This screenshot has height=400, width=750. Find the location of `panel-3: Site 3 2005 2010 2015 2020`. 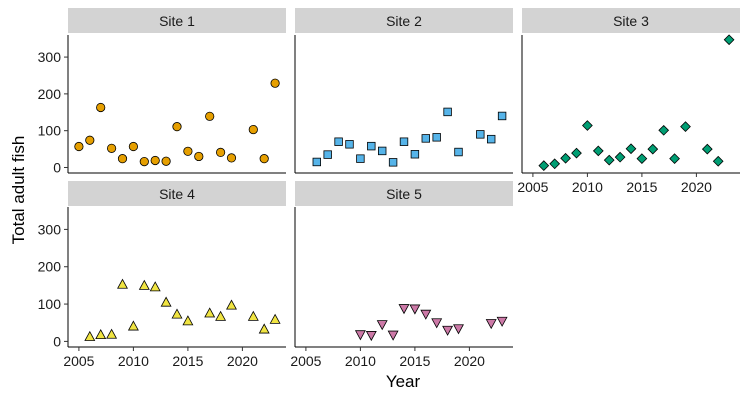

panel-3: Site 3 2005 2010 2015 2020 is located at coordinates (628, 101).